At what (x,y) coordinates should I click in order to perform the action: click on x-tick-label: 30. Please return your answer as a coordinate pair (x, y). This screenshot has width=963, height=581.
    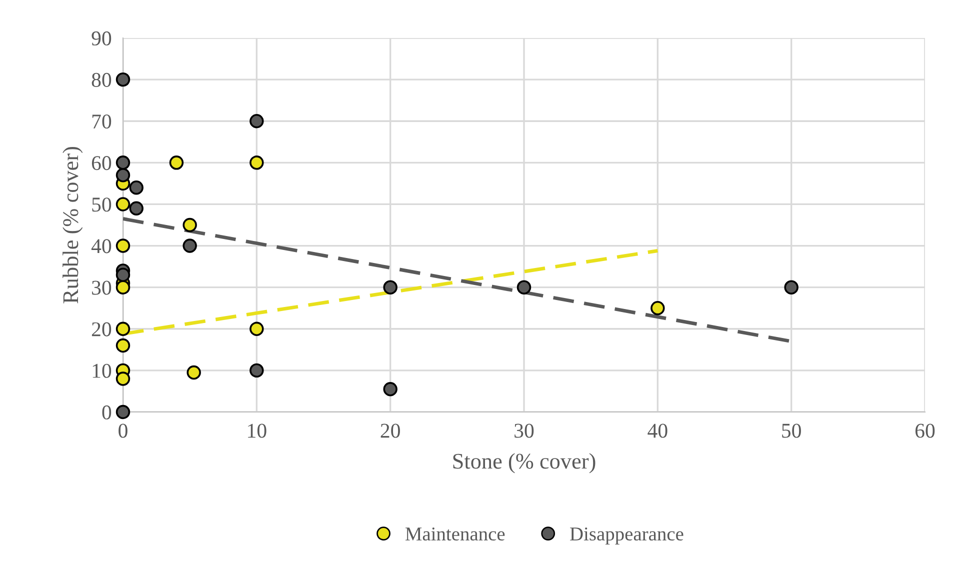
    Looking at the image, I should click on (524, 431).